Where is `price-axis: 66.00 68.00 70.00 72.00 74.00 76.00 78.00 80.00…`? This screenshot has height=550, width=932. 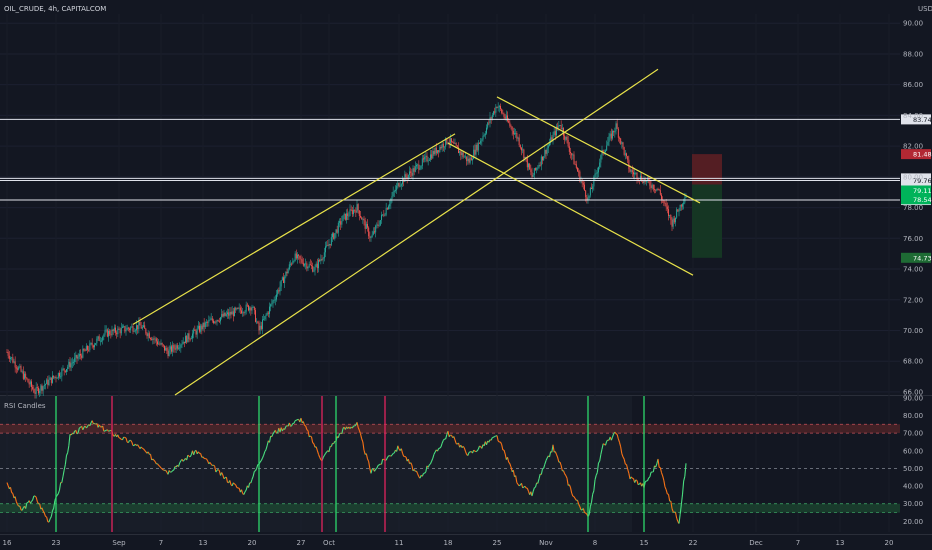 price-axis: 66.00 68.00 70.00 72.00 74.00 76.00 78.00 80.00… is located at coordinates (913, 208).